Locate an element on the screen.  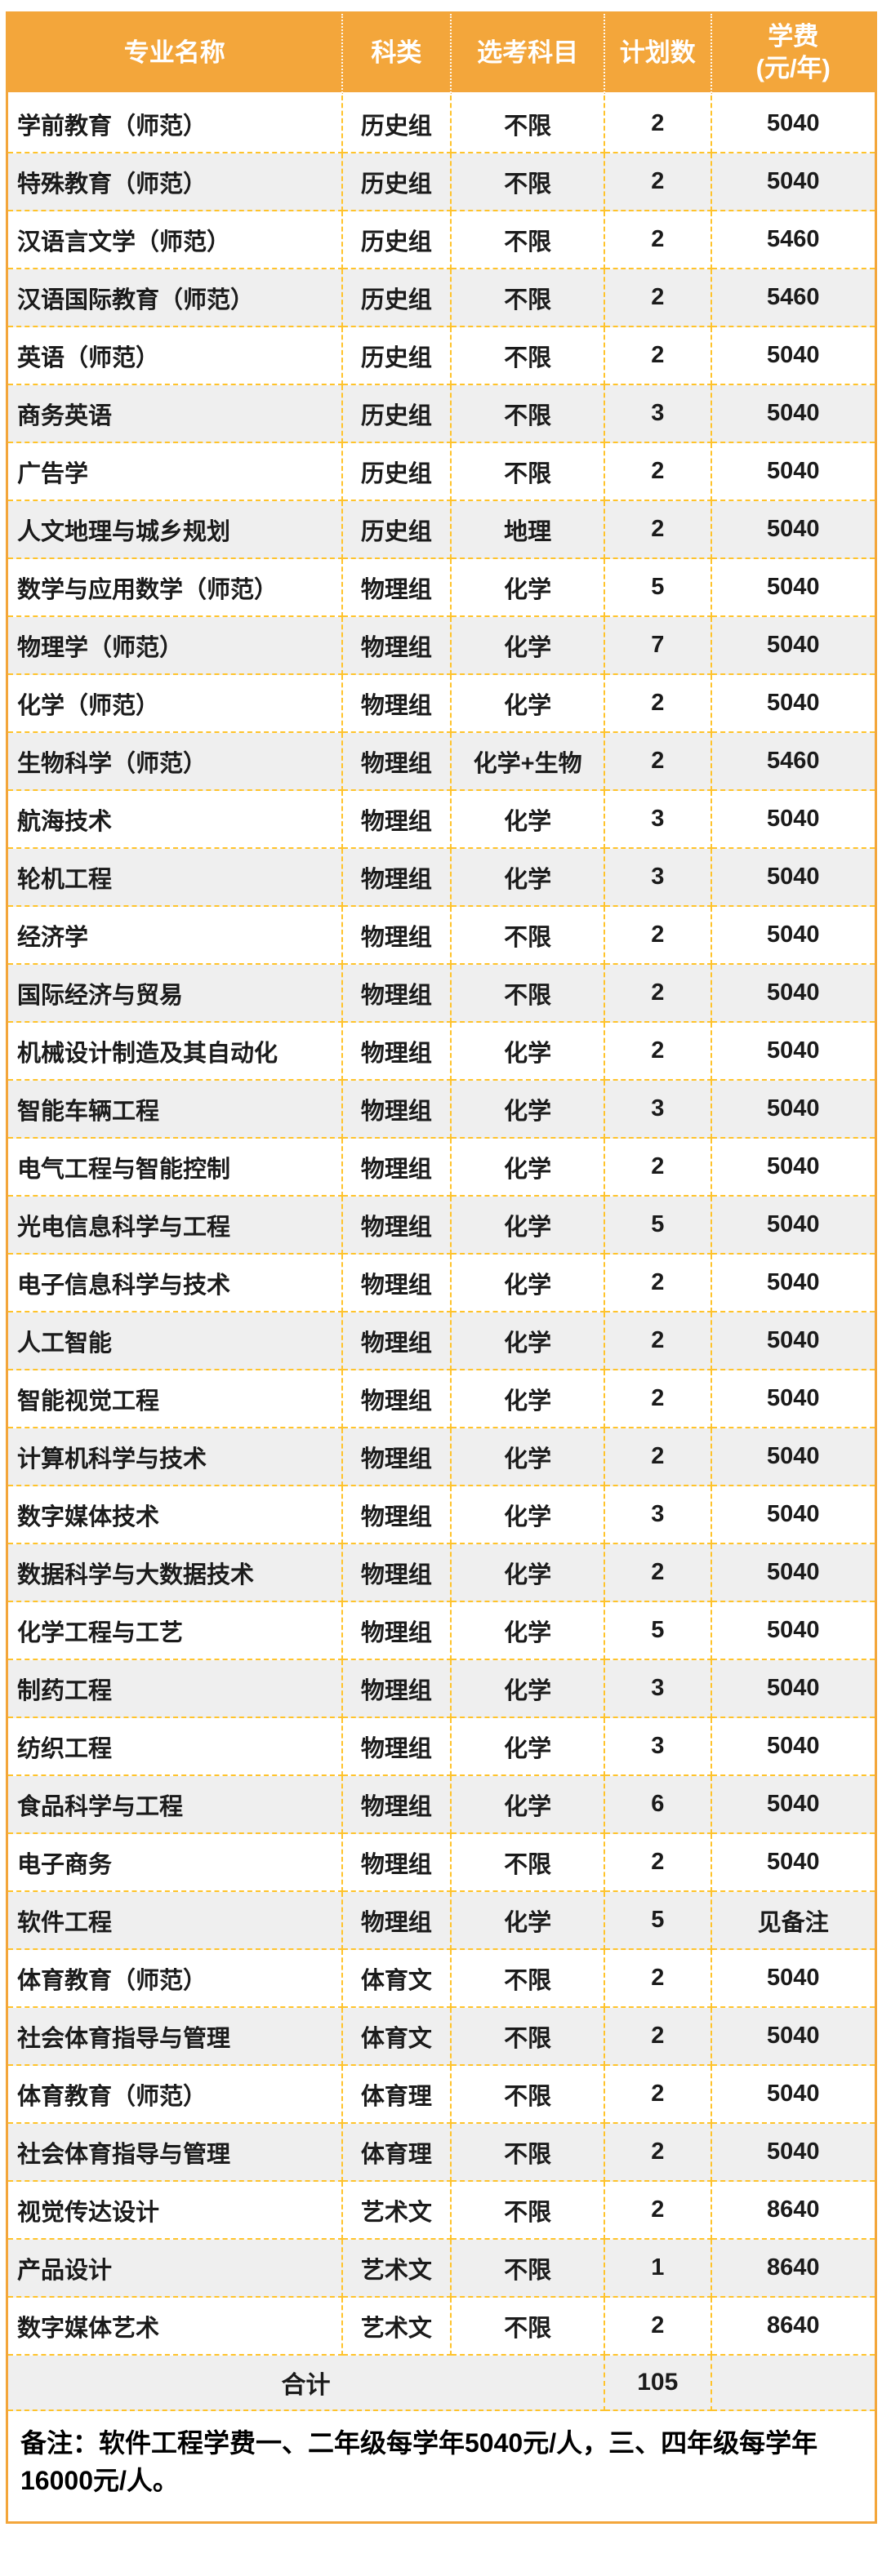
table-footer: 合计 105 is located at coordinates (441, 2383).